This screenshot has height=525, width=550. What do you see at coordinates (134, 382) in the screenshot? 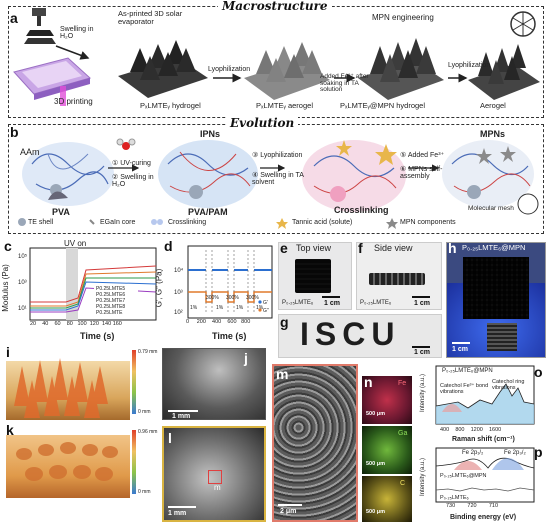
I see `panel-i-colorbar` at bounding box center [134, 382].